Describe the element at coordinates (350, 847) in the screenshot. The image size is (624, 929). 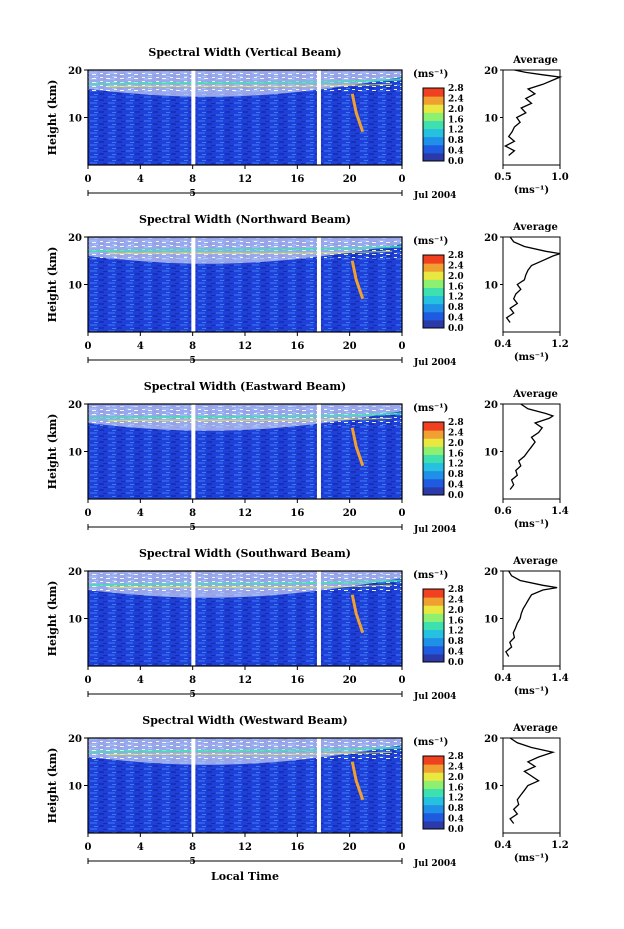
I see `x-tick-label-4-5: 20` at that location.